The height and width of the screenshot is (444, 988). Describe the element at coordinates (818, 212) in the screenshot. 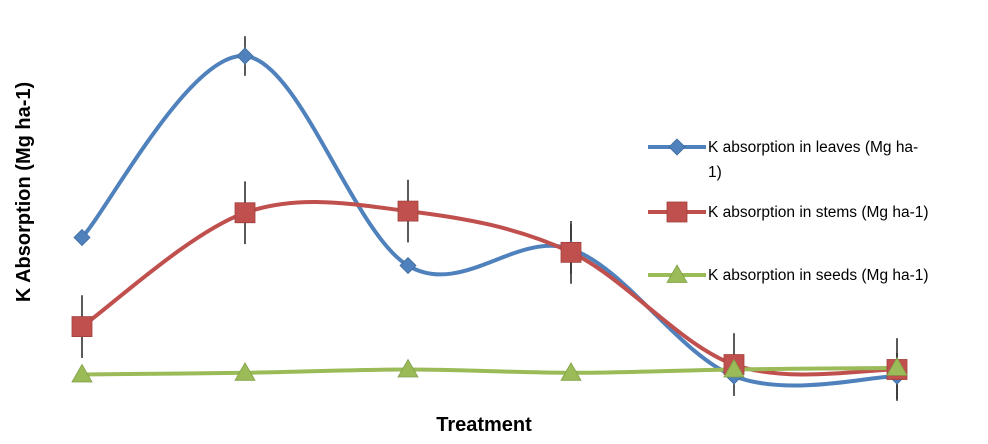

I see `legend-label-stems: K absorption in stems (Mg ha-1)` at that location.